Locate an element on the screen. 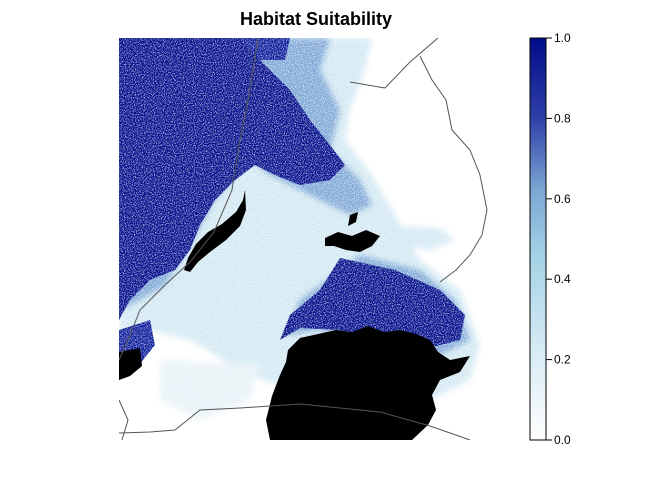 The image size is (672, 480). legend-tick-label: 0.6 is located at coordinates (562, 199).